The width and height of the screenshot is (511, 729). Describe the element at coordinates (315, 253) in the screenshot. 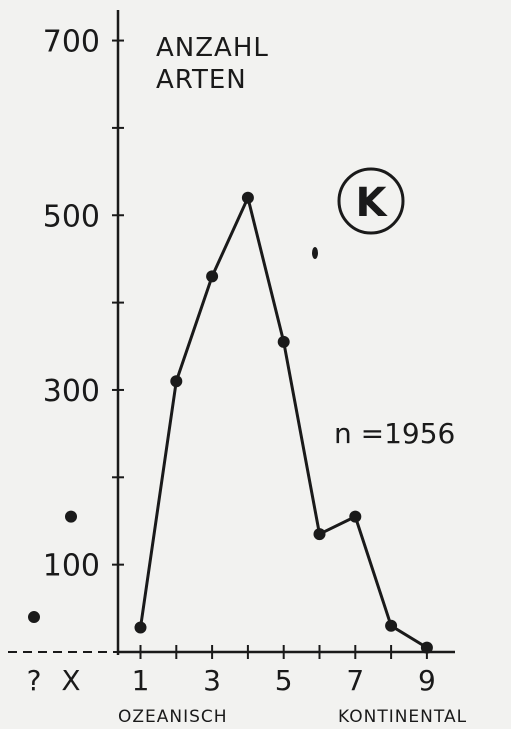

I see `ink-speck` at that location.